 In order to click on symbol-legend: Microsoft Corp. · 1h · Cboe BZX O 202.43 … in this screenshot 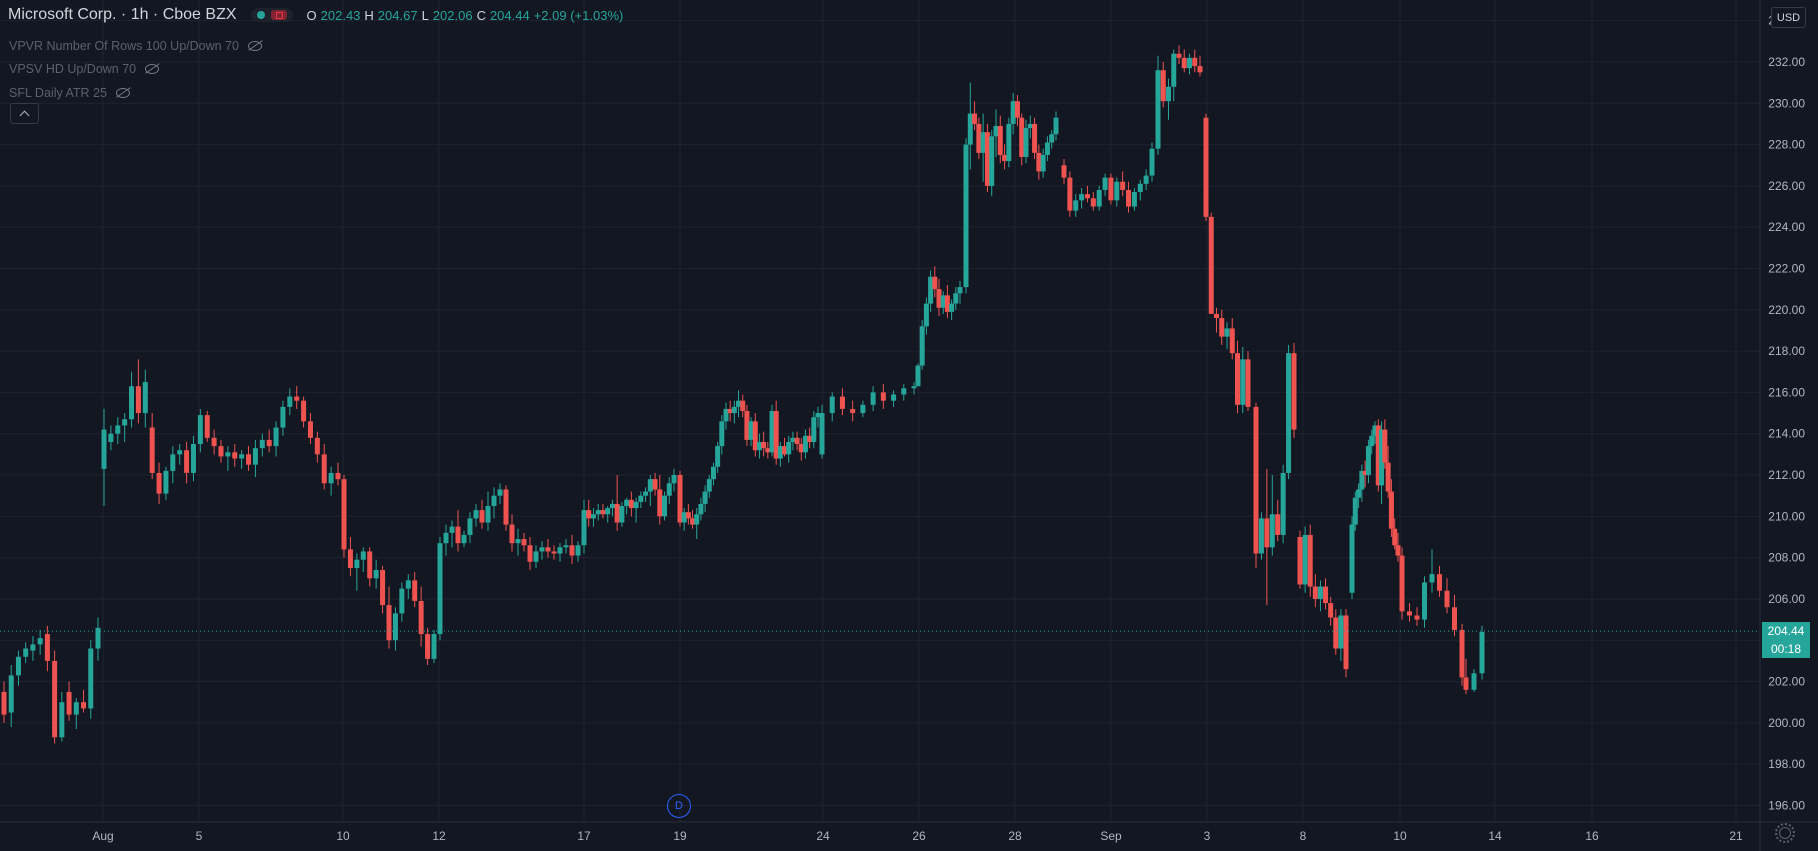, I will do `click(315, 15)`.